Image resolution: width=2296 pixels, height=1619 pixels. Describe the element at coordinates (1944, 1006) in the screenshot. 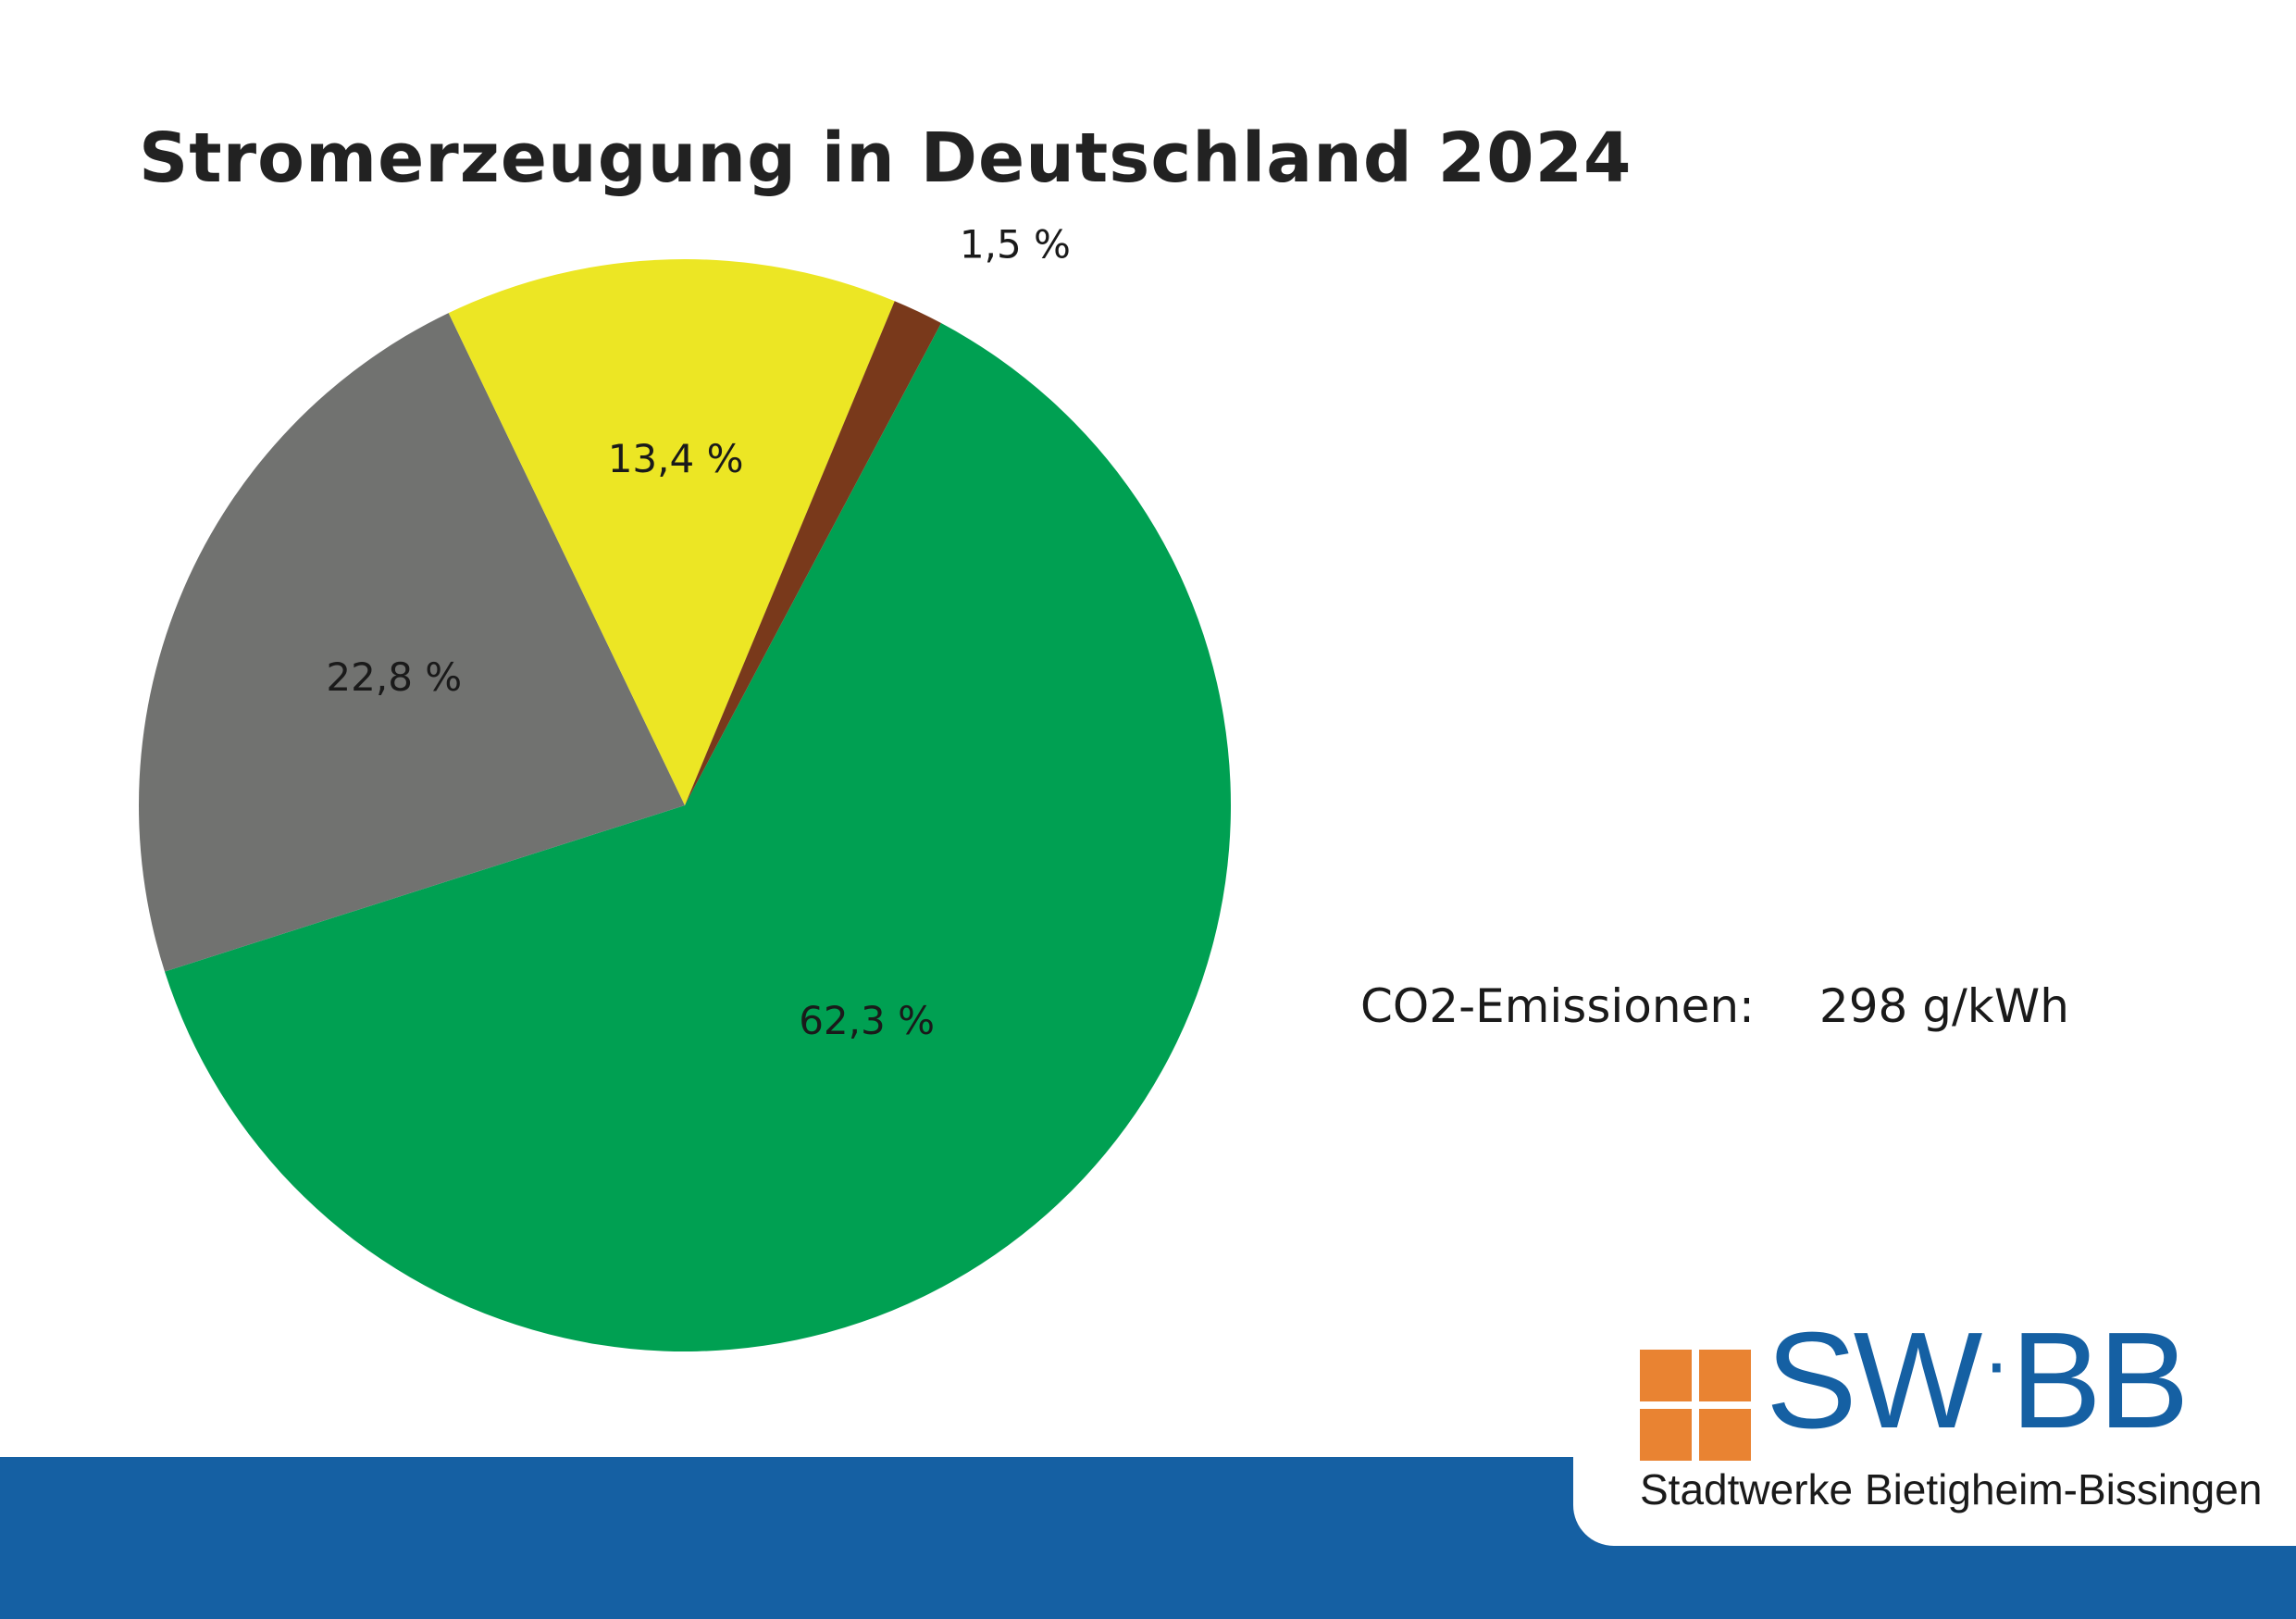

I see `co2-value: 298 g/kWh` at that location.